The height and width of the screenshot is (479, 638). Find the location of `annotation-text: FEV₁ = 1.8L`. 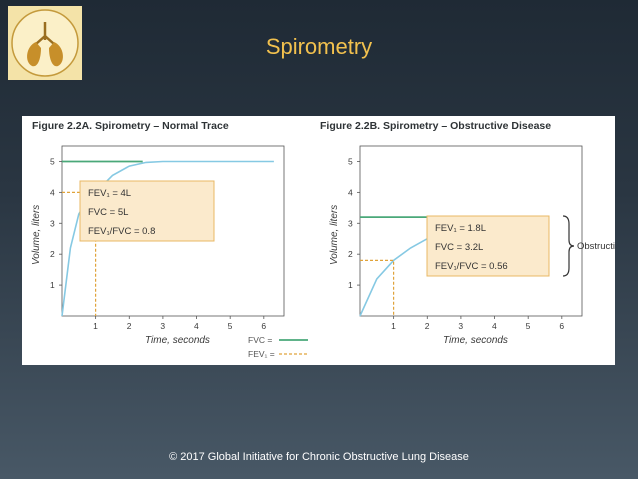

annotation-text: FEV₁ = 1.8L is located at coordinates (460, 228).